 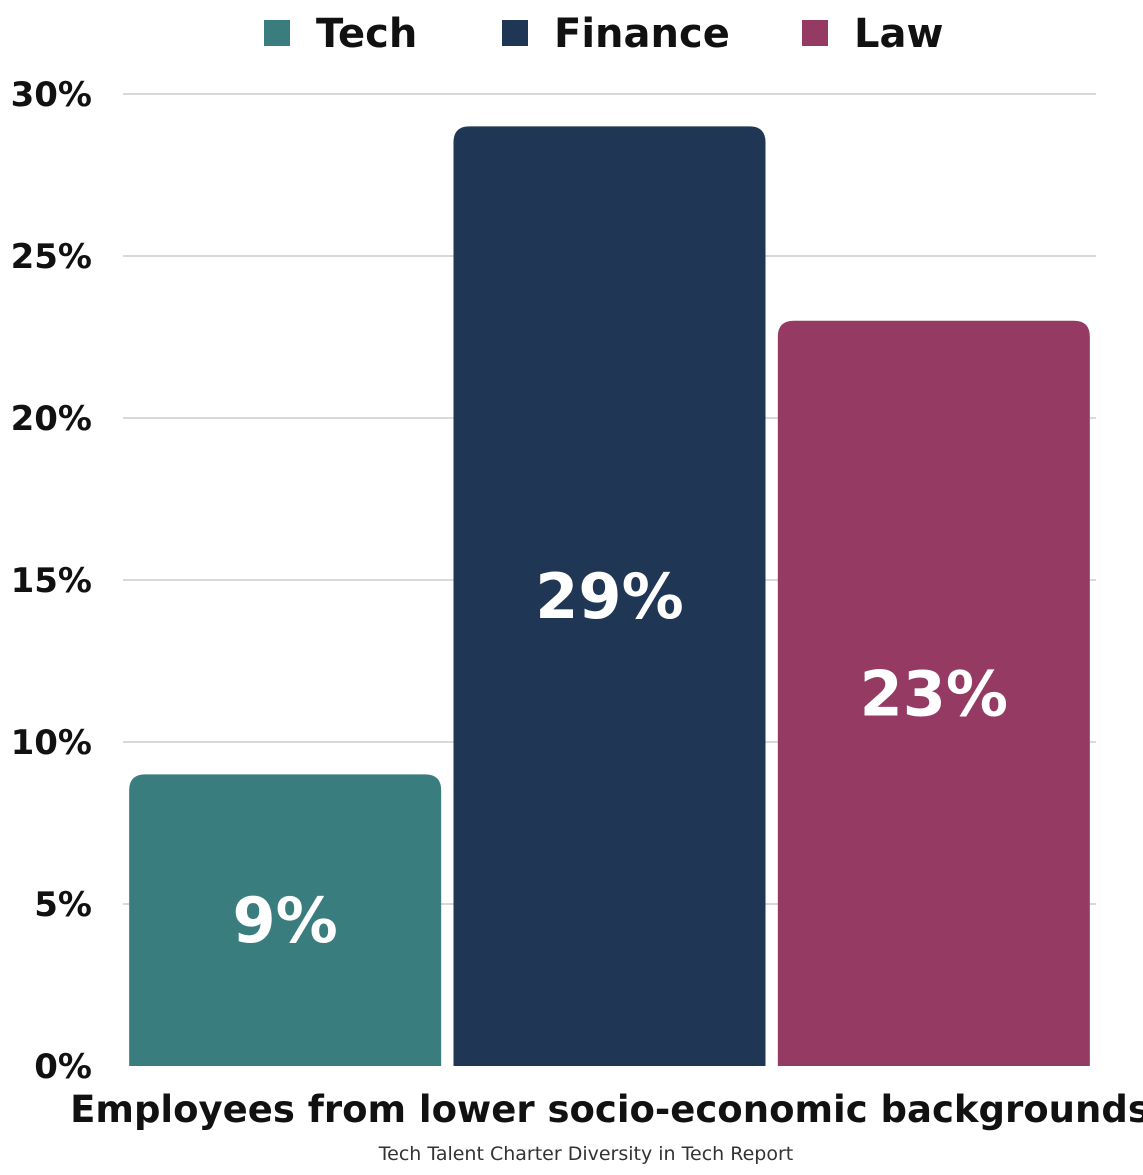 I want to click on y-tick-label: 15%, so click(x=51, y=581).